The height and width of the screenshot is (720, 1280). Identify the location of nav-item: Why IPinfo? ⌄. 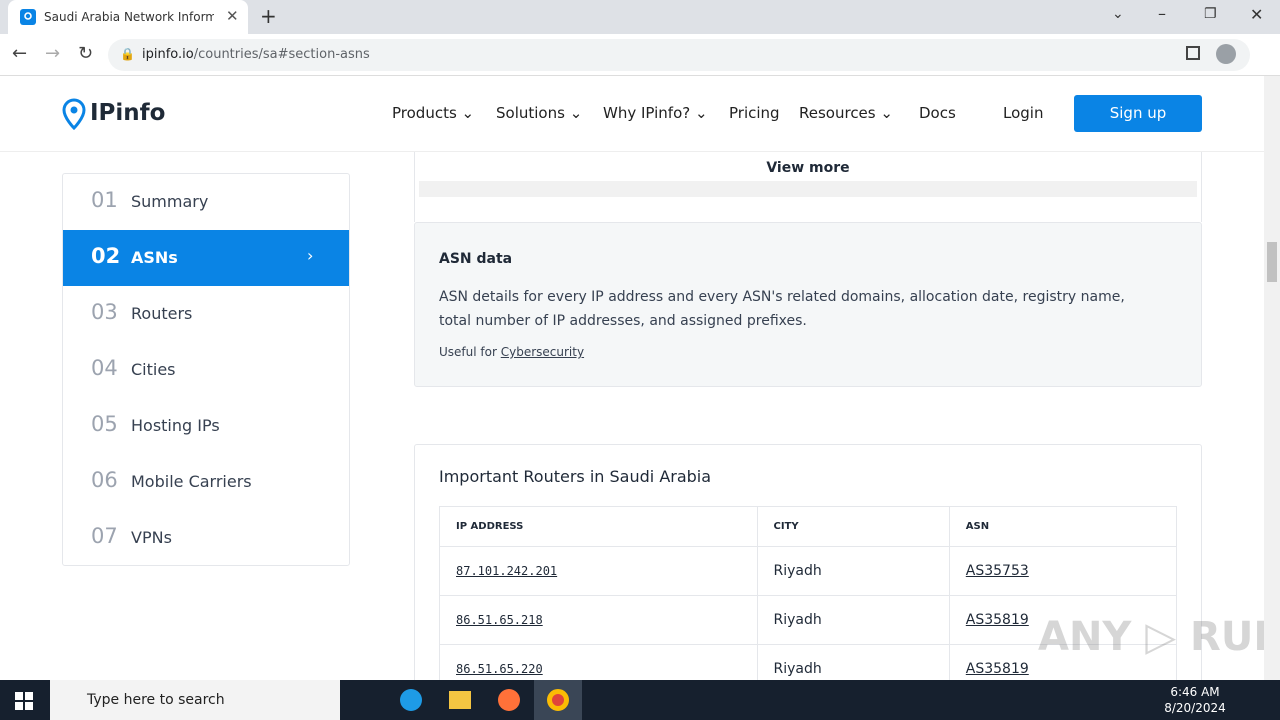
(655, 113).